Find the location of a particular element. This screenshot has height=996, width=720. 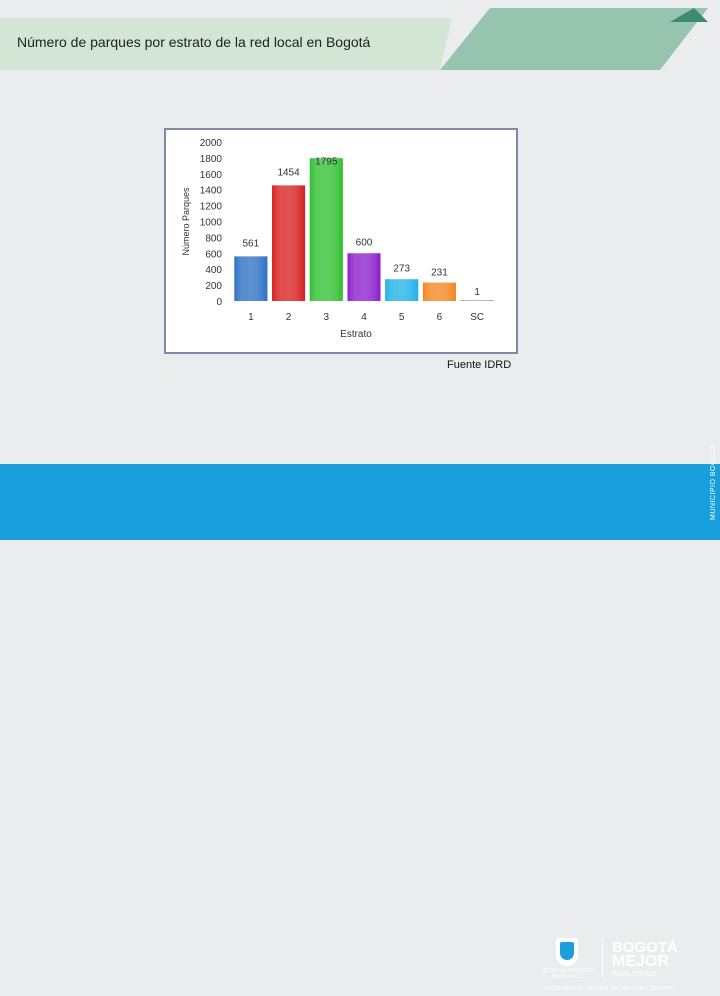

x-tick-label: 6 is located at coordinates (440, 317).